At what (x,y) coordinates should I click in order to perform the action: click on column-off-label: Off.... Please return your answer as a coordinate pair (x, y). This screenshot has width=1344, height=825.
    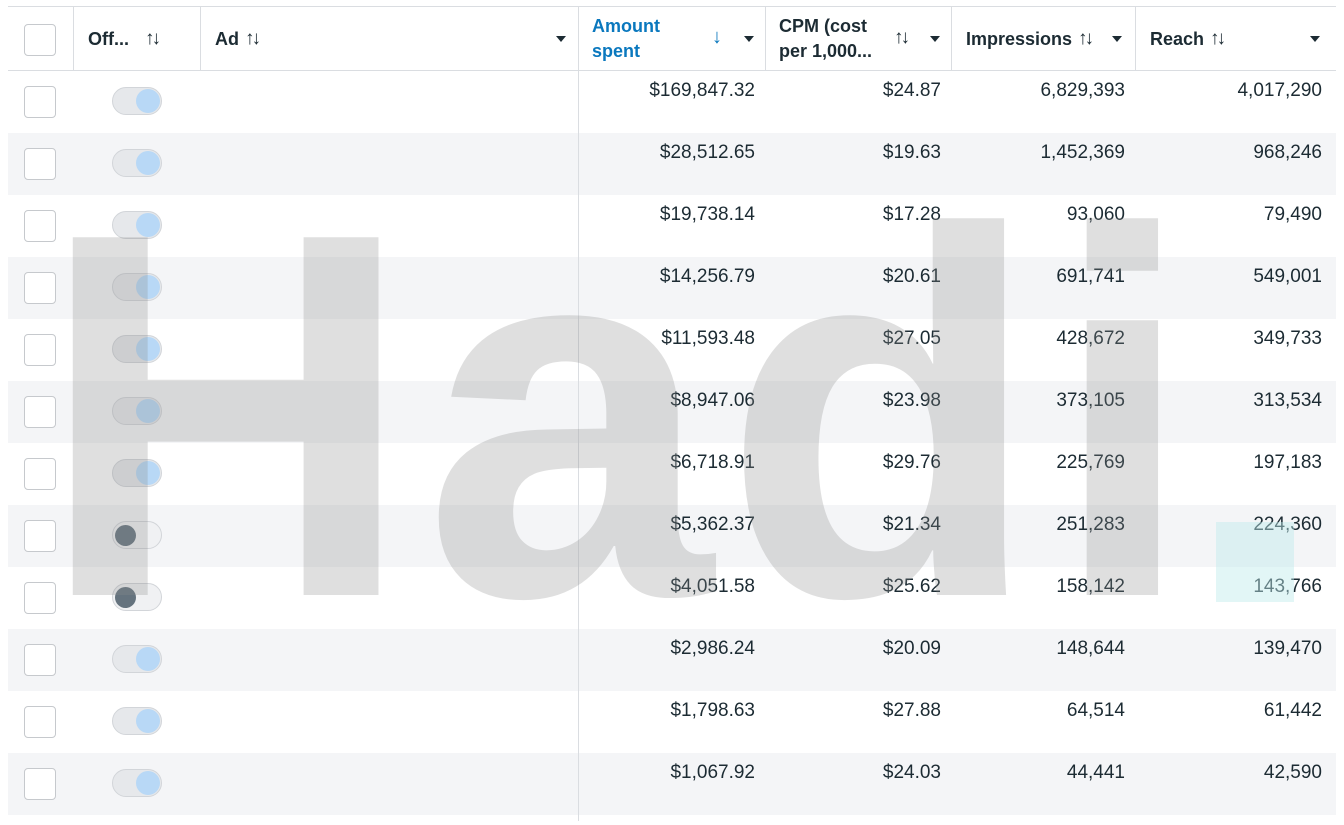
    Looking at the image, I should click on (108, 38).